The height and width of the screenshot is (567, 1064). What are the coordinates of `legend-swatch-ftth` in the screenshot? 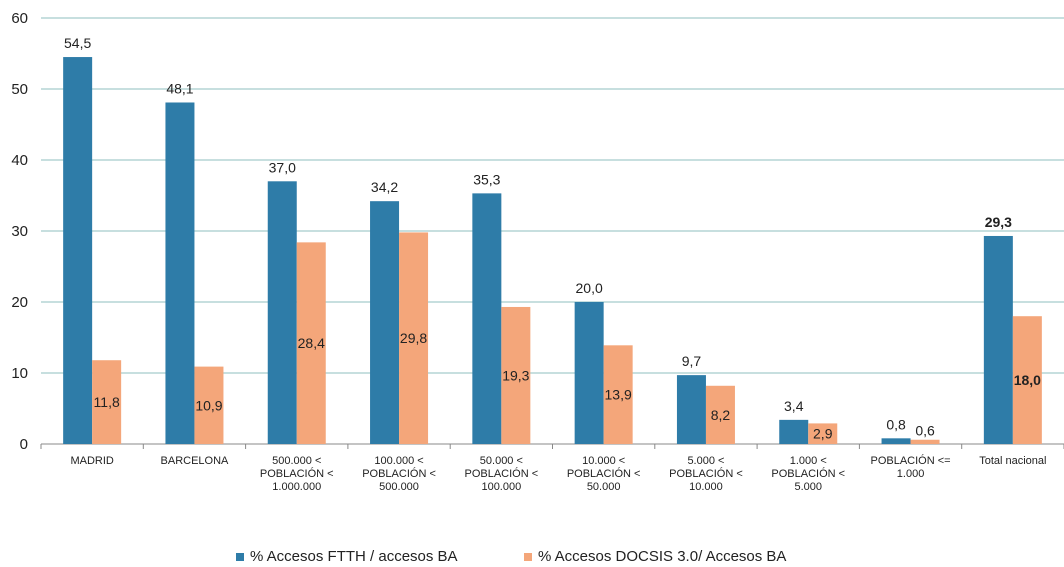 It's located at (240, 556).